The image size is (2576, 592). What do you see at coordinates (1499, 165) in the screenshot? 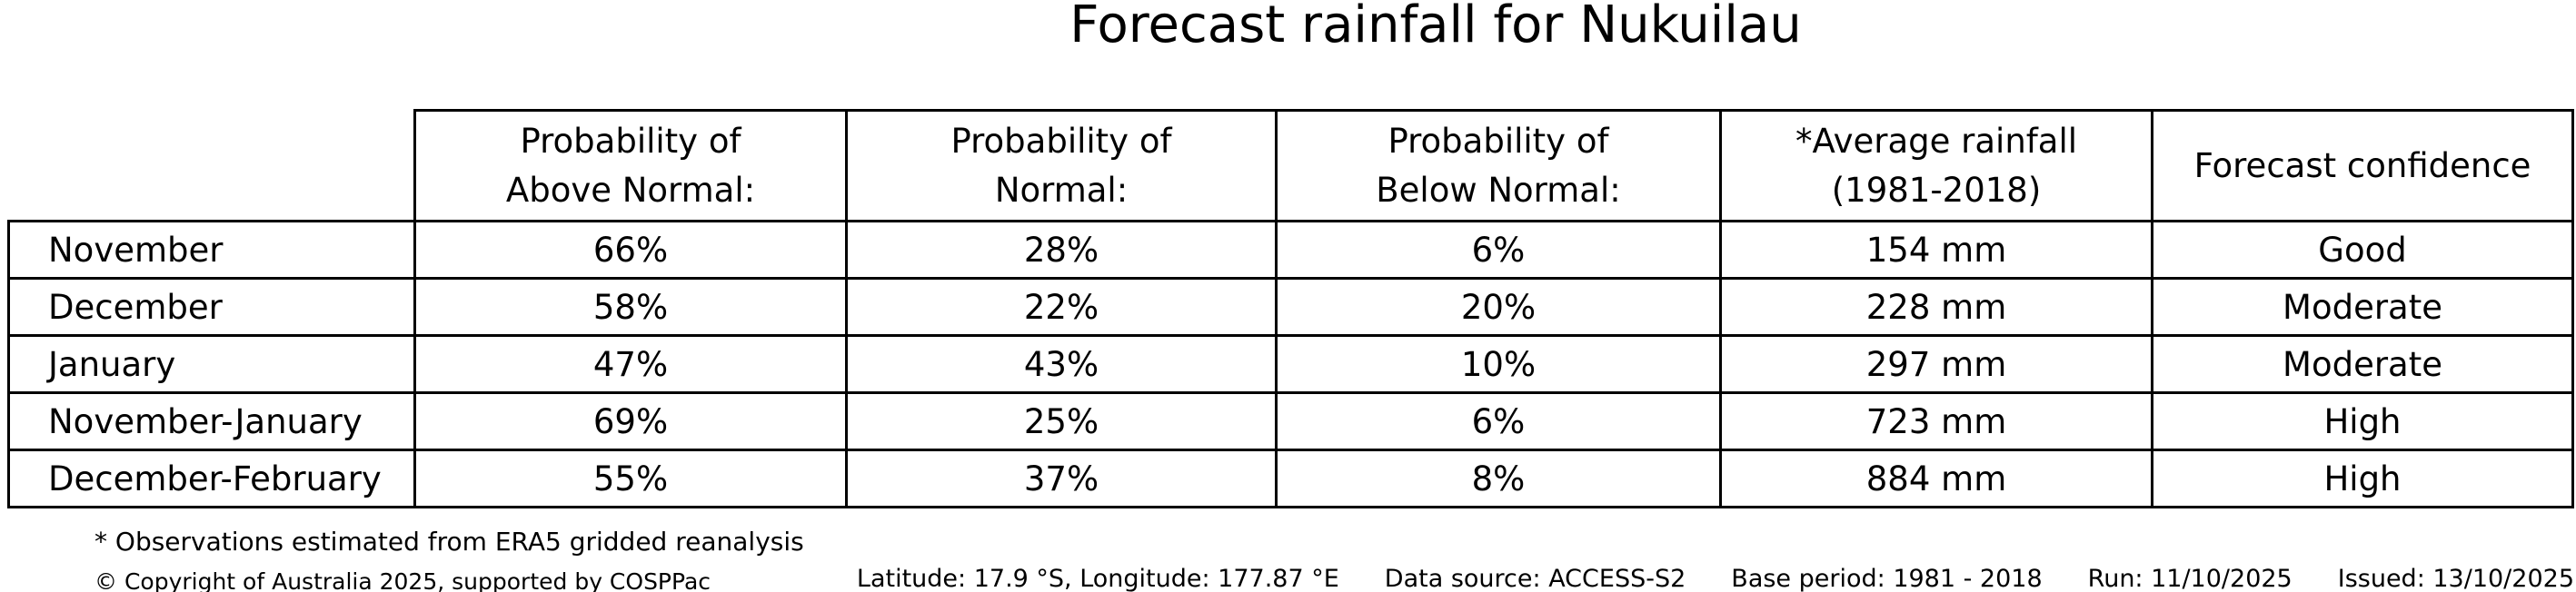
I see `header-below-normal: Probability of Below Normal:` at bounding box center [1499, 165].